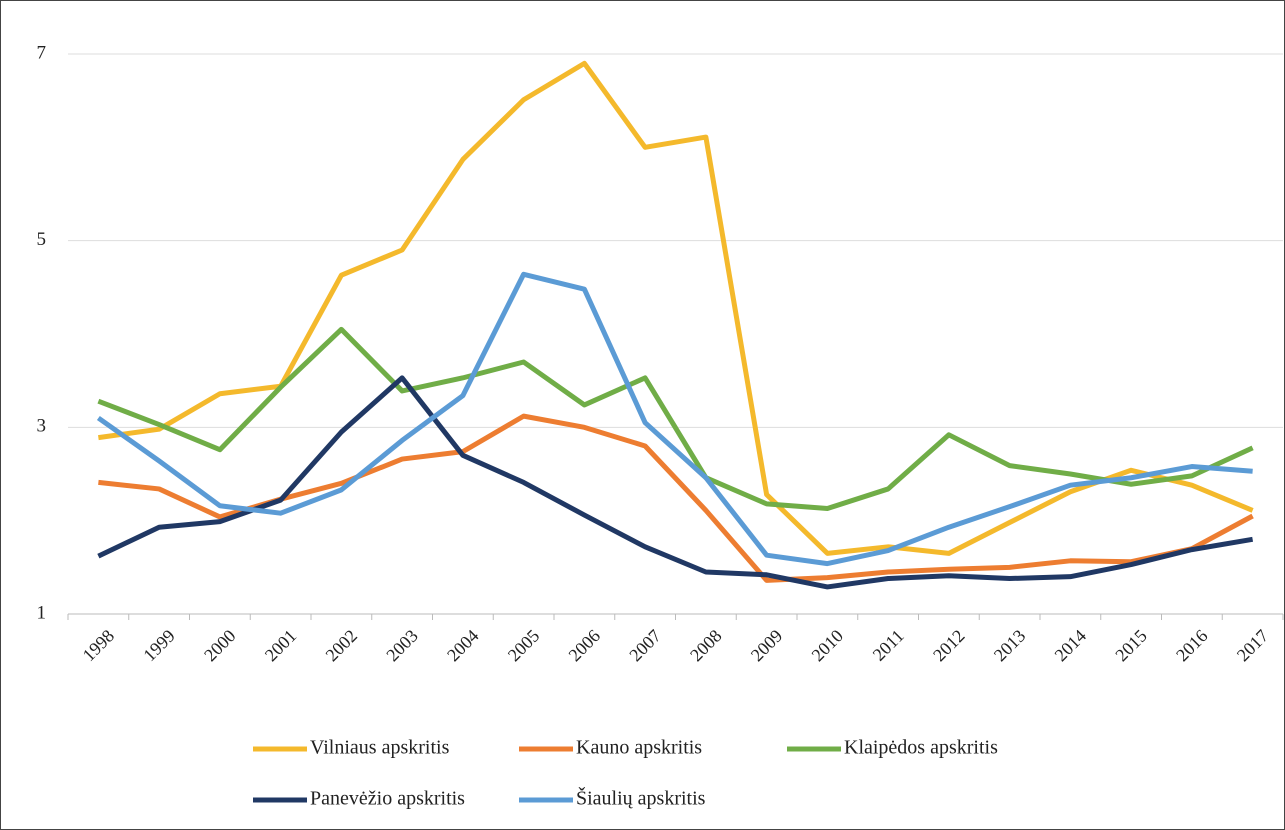  I want to click on y-tick-label: 3, so click(42, 426).